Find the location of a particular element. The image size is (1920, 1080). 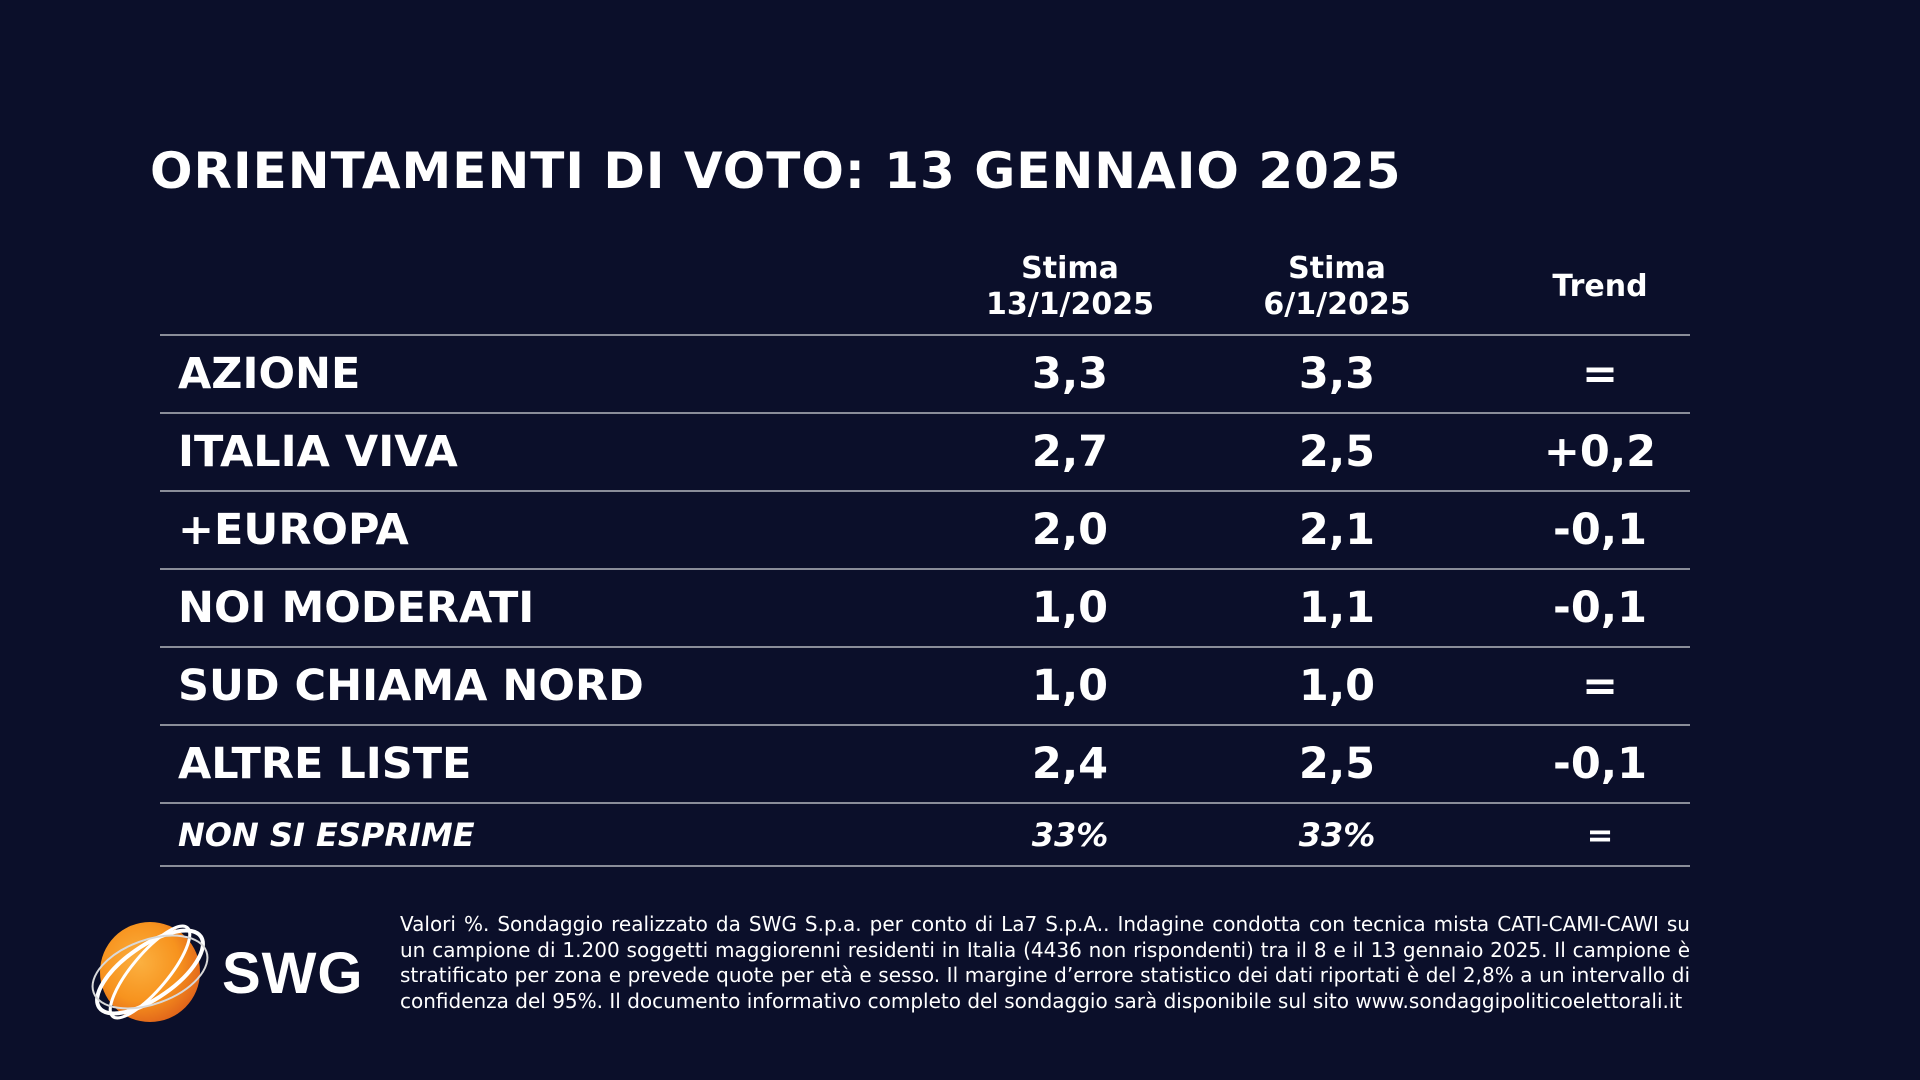

table-row: SUD CHIAMA NORD 1,0 1,0 = is located at coordinates (925, 687).